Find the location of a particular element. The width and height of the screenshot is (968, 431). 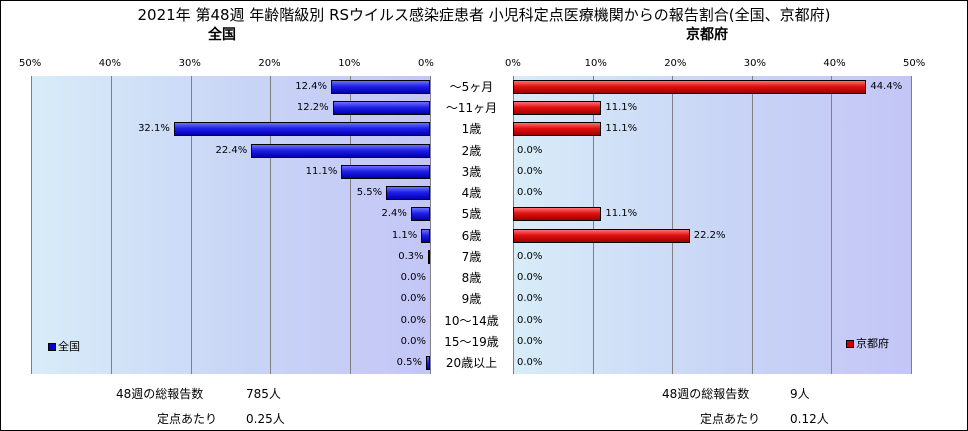

national-tick-label: 30% is located at coordinates (189, 63).